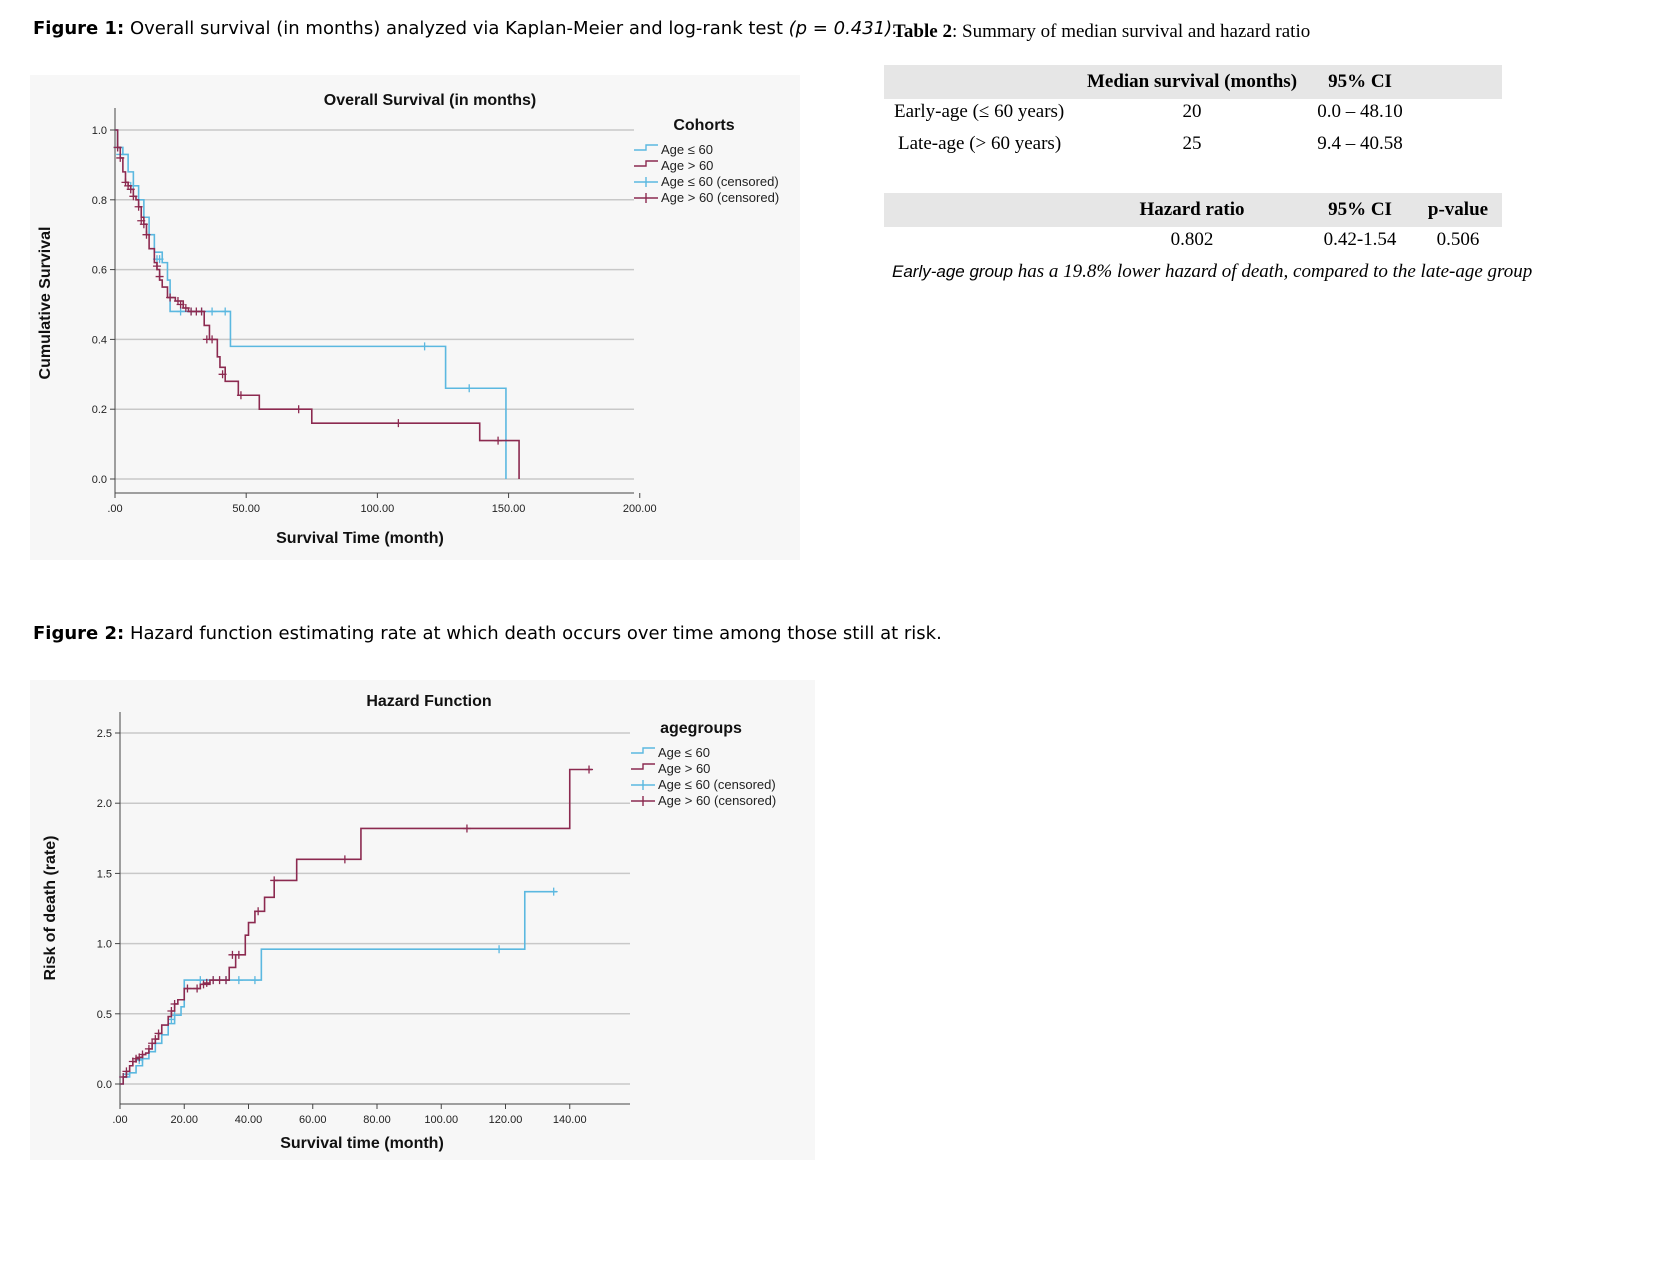 The width and height of the screenshot is (1673, 1286). What do you see at coordinates (79, 633) in the screenshot?
I see `figure2-caption-label: Figure 2:` at bounding box center [79, 633].